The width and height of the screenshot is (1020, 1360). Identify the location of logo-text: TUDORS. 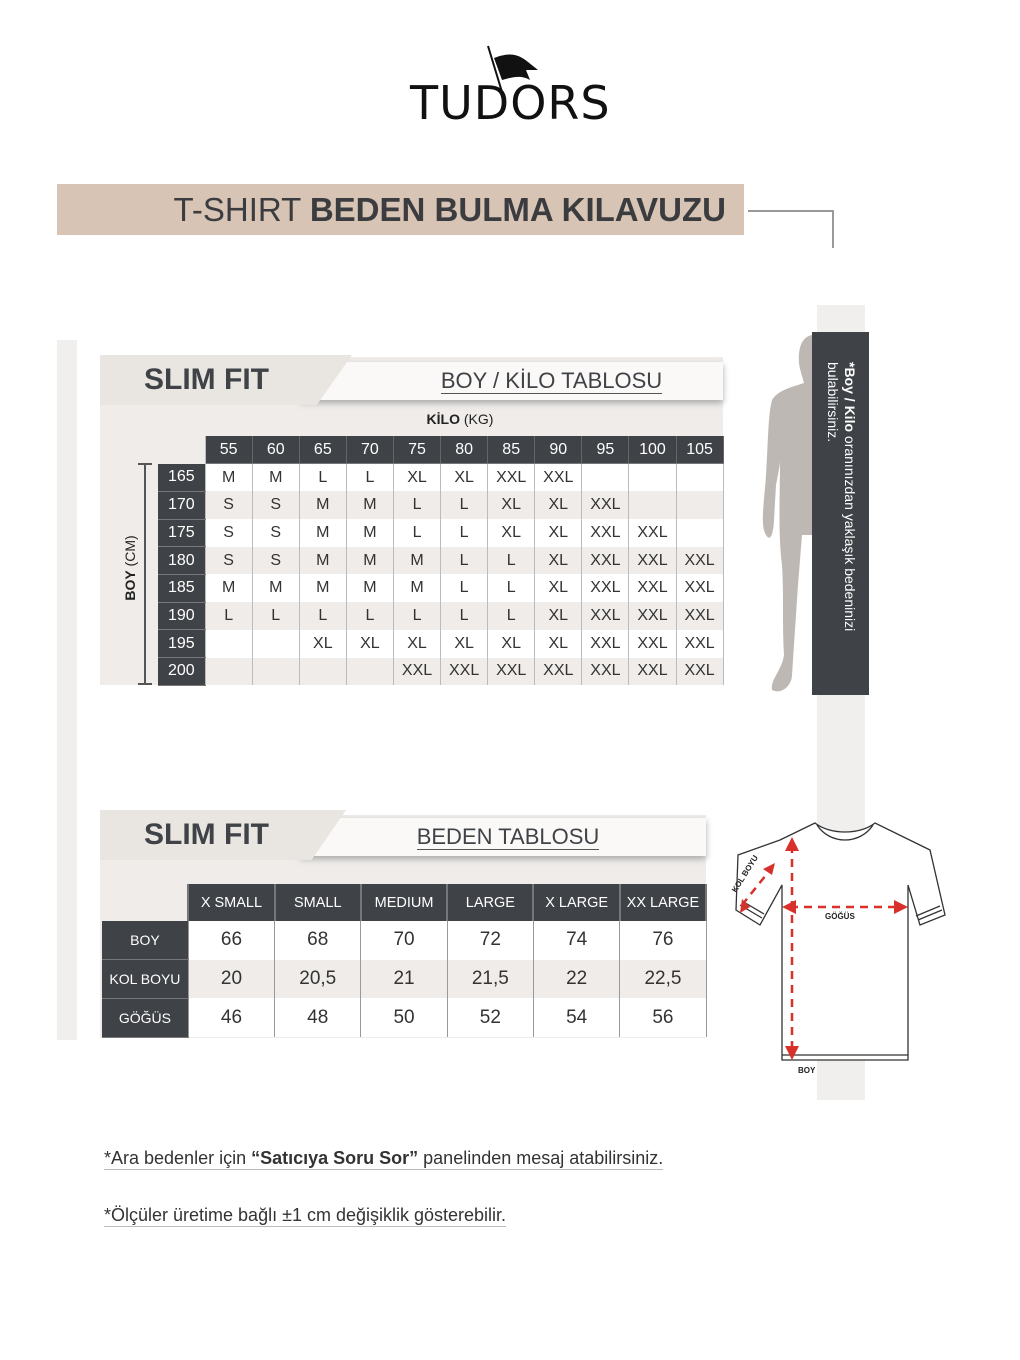
(510, 103).